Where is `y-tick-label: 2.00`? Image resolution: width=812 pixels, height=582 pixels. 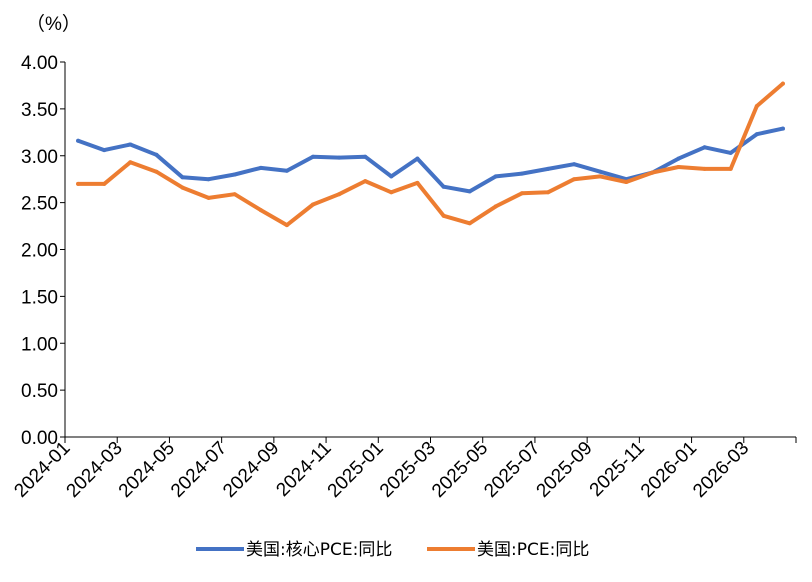 y-tick-label: 2.00 is located at coordinates (39, 251).